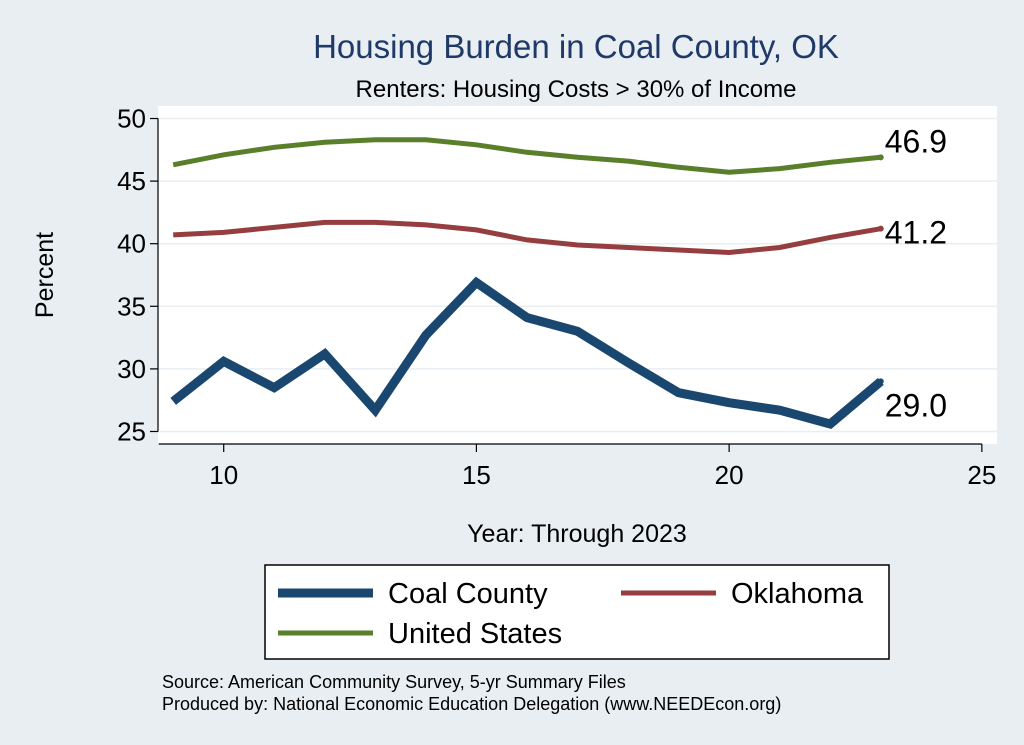 The width and height of the screenshot is (1024, 745). Describe the element at coordinates (131, 119) in the screenshot. I see `y-tick-label-50: 50` at that location.